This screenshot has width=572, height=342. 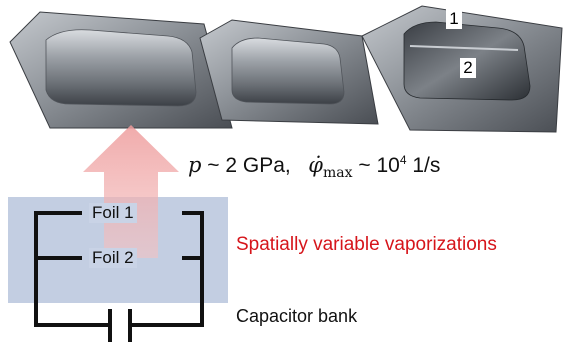 I want to click on pressure-symbol: p, so click(x=195, y=165).